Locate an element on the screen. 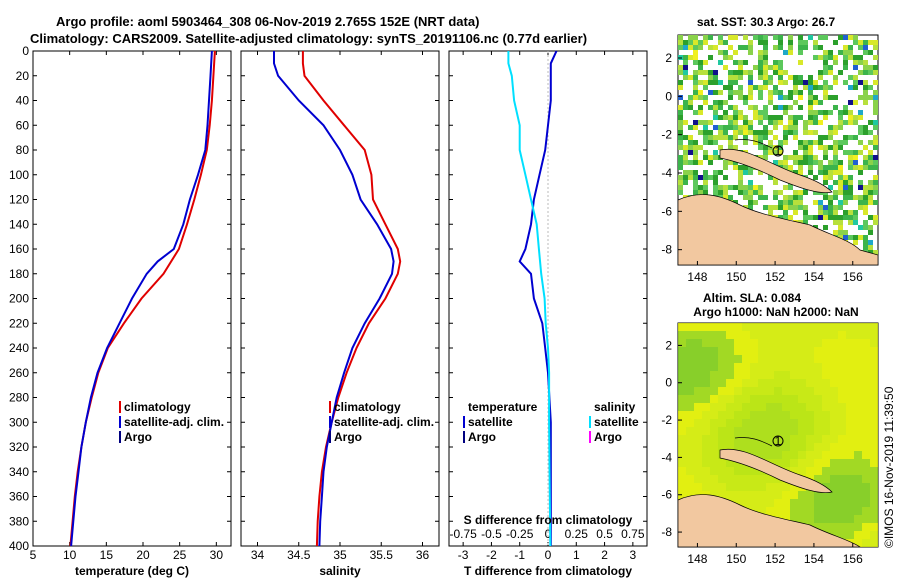  sla-cells is located at coordinates (778, 435).